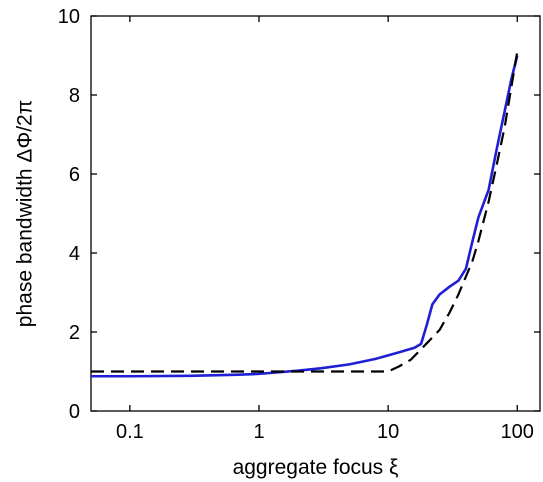 This screenshot has width=543, height=482. I want to click on x-tick-label: 100, so click(517, 432).